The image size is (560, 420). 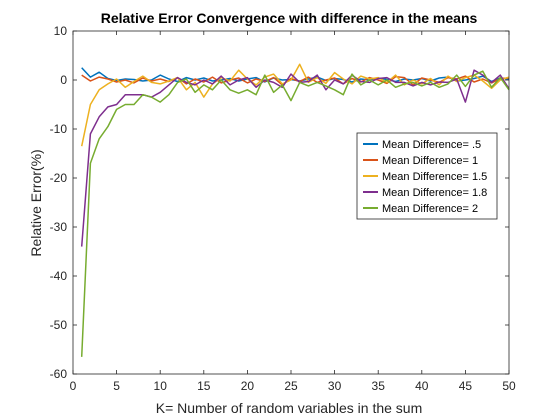 I want to click on y-tick-label: -20, so click(x=59, y=178).